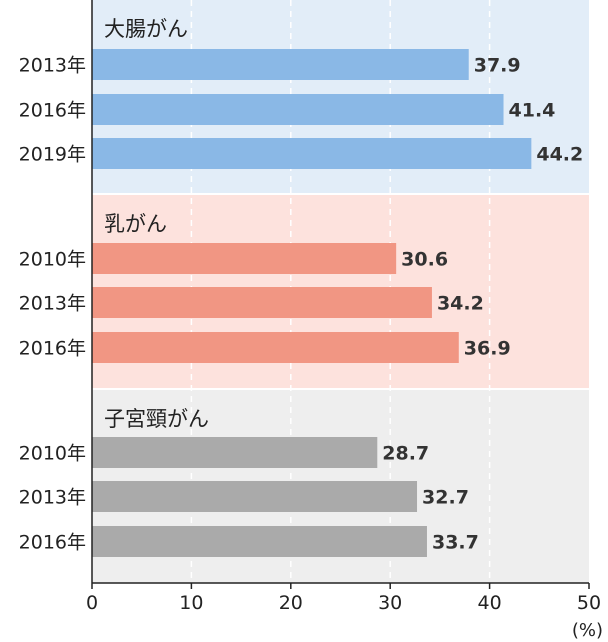 This screenshot has height=642, width=608. I want to click on year-label-0-2: 2019年, so click(52, 155).